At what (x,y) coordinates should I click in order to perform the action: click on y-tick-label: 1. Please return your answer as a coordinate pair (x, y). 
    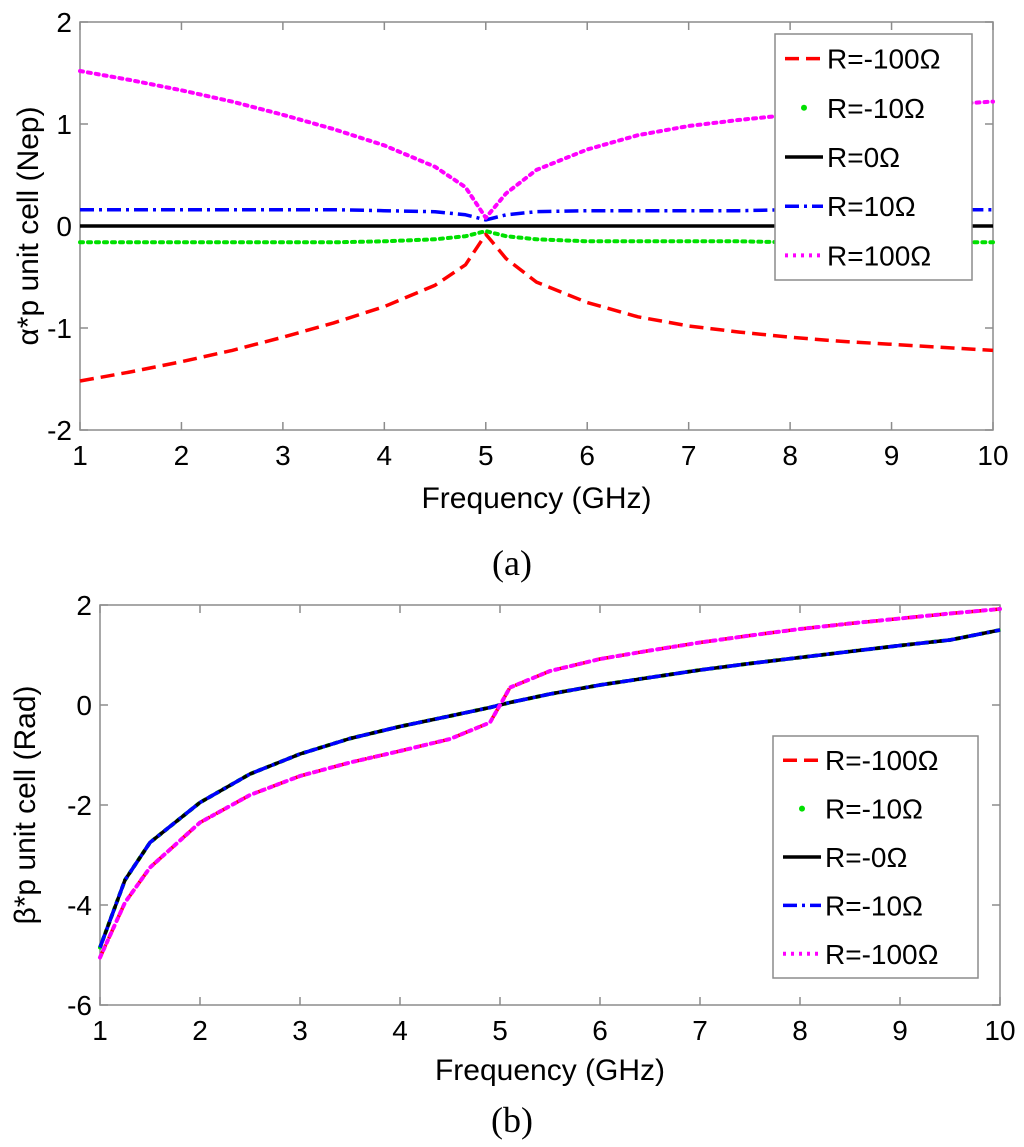
    Looking at the image, I should click on (64, 124).